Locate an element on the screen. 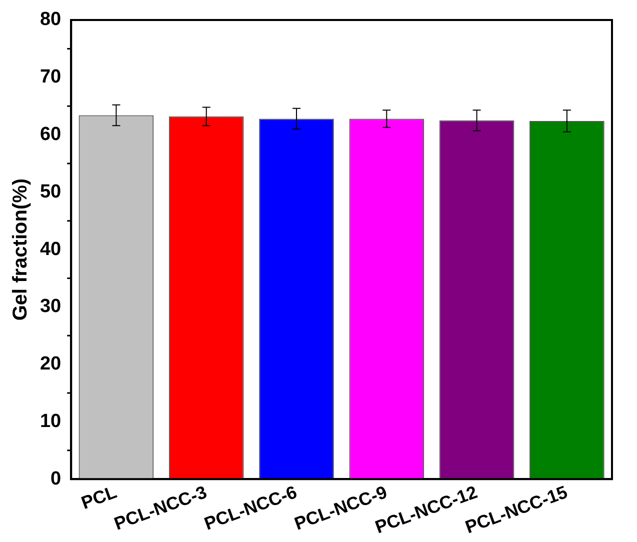  y-axis-title: Gel fraction(%) is located at coordinates (21, 249).